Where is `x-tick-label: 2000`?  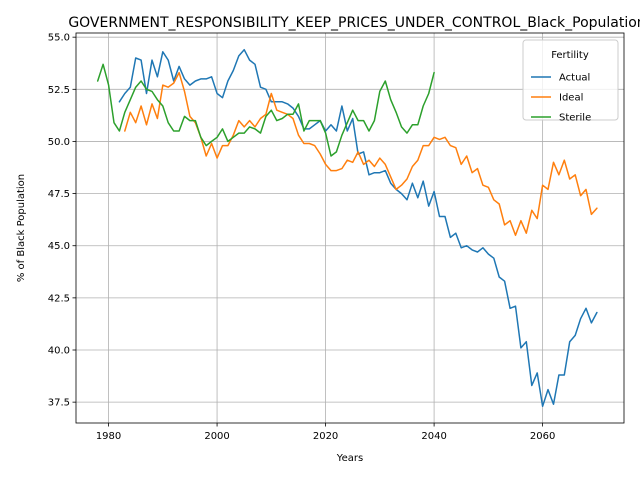
x-tick-label: 2000 is located at coordinates (216, 436).